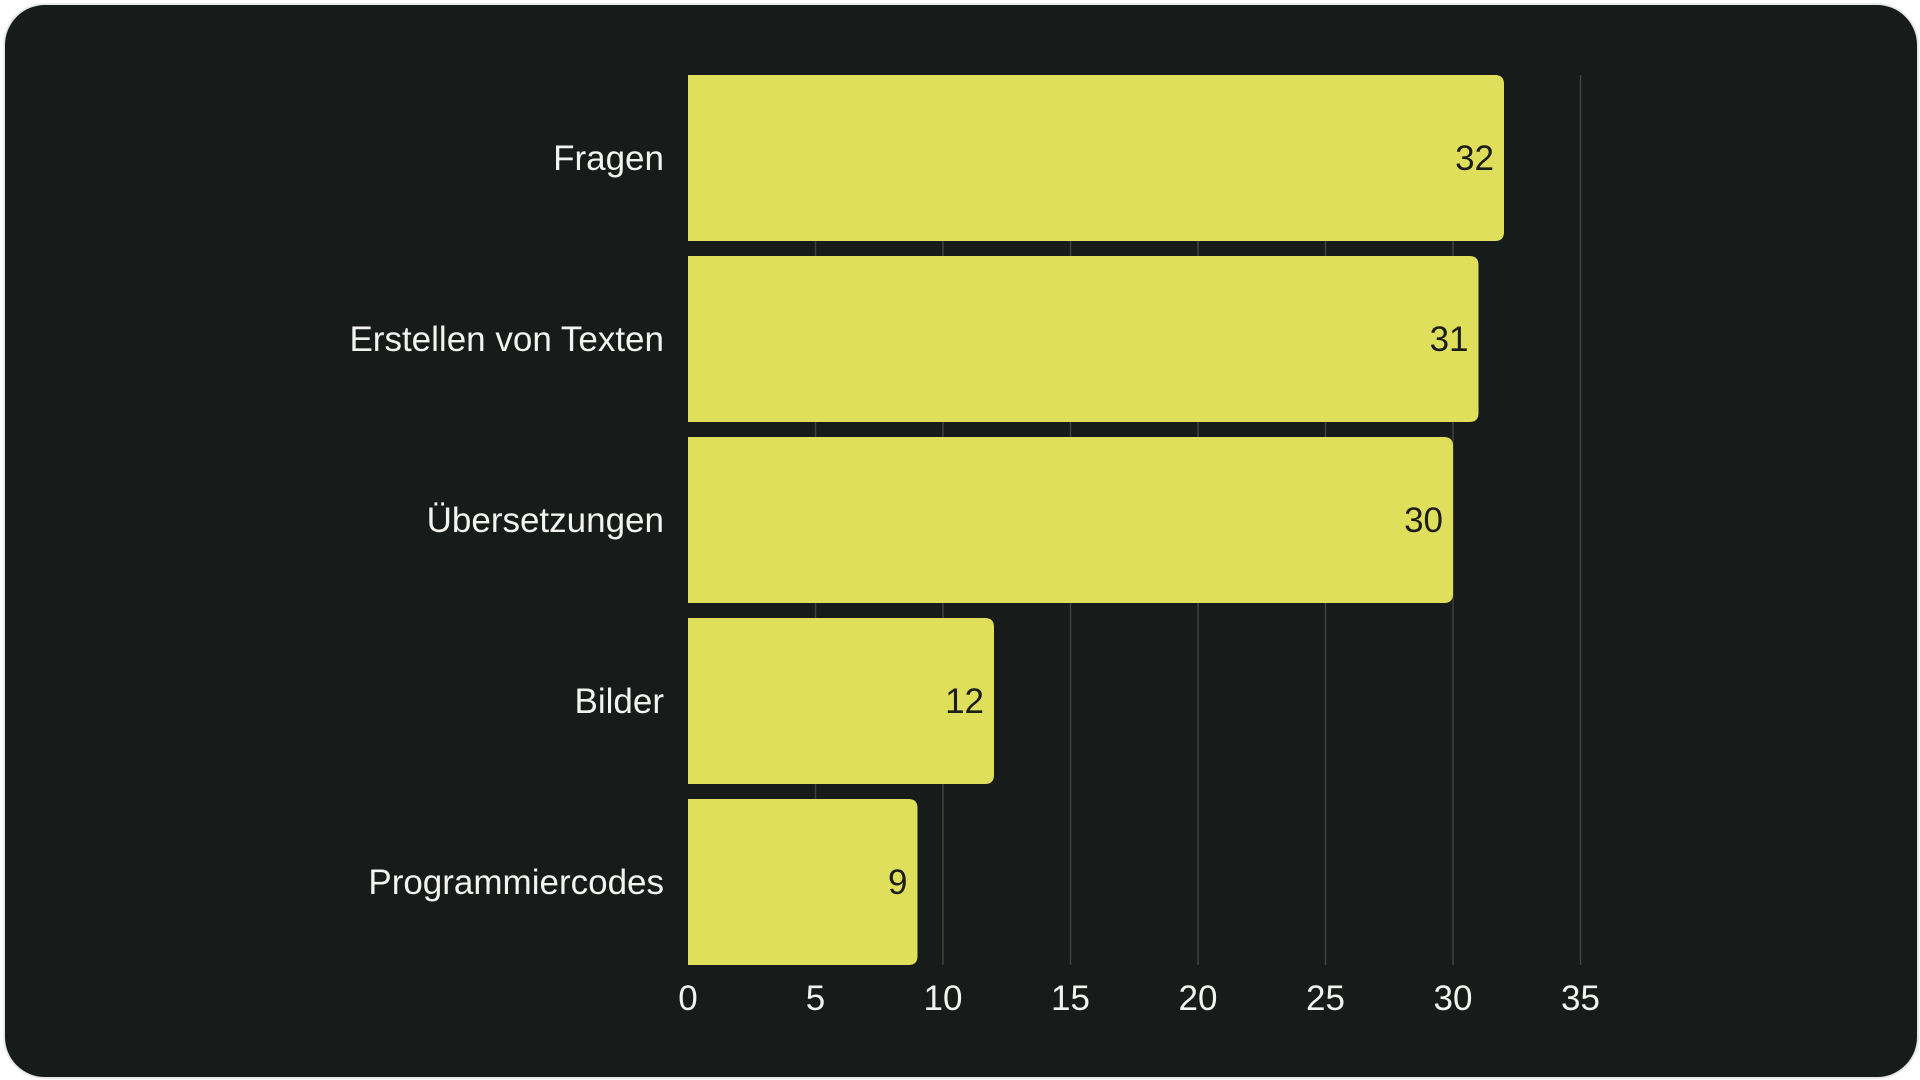 This screenshot has width=1920, height=1080. What do you see at coordinates (964, 701) in the screenshot?
I see `value-label: 12` at bounding box center [964, 701].